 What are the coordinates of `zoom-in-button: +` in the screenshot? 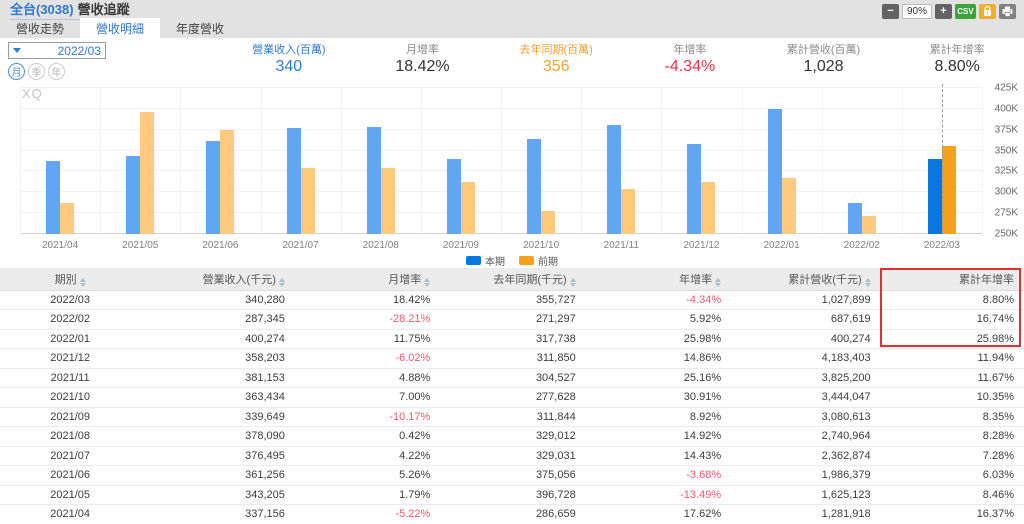 It's located at (943, 11).